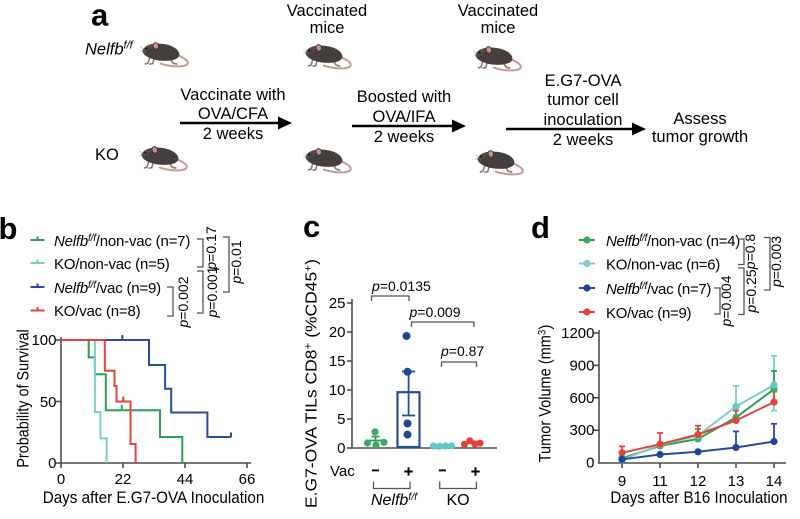 Image resolution: width=800 pixels, height=519 pixels. What do you see at coordinates (311, 383) in the screenshot?
I see `svg-text: E.G7-OVA TILs CD8+ (%CD45+)` at bounding box center [311, 383].